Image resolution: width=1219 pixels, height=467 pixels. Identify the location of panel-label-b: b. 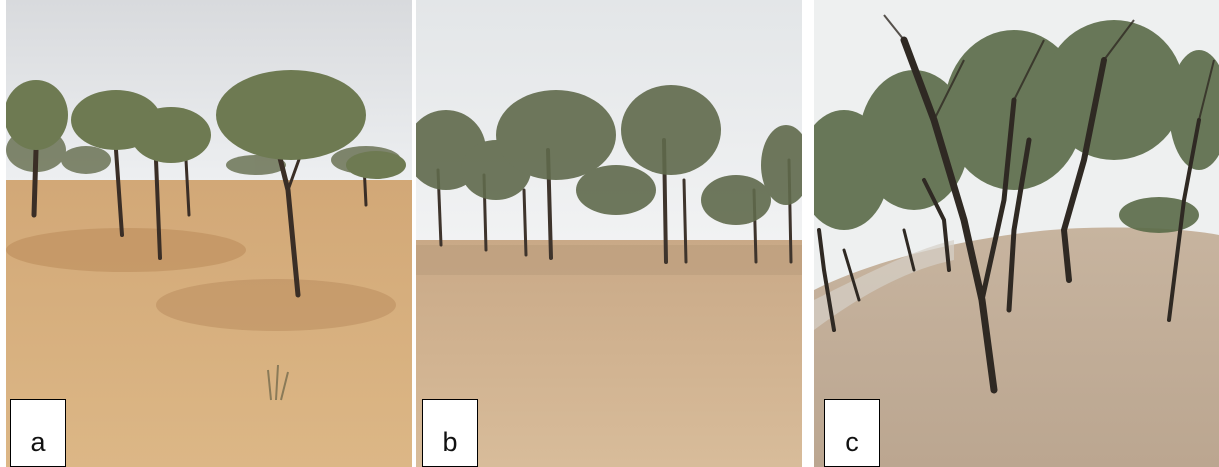
(450, 433).